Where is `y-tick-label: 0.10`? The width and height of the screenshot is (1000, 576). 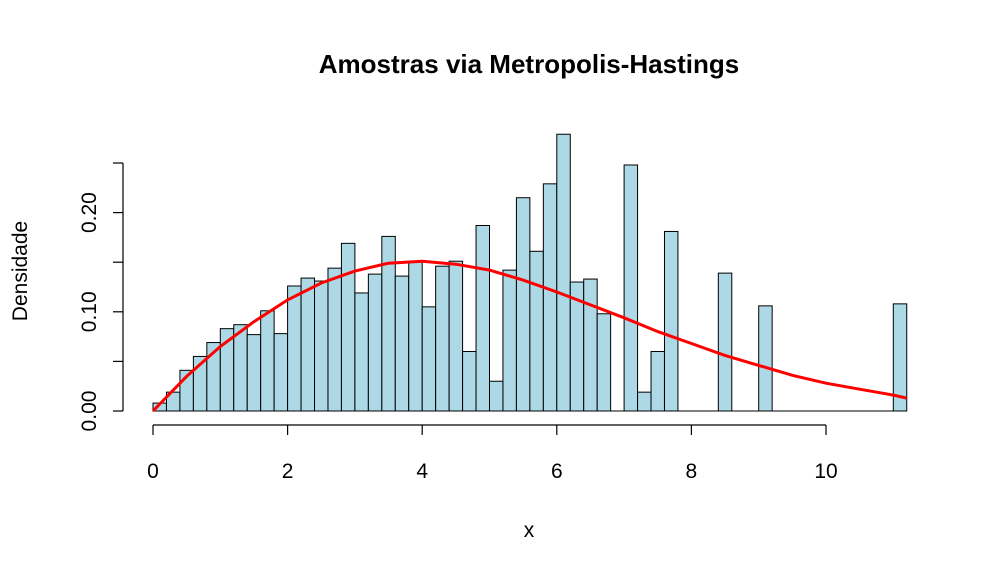 y-tick-label: 0.10 is located at coordinates (89, 311).